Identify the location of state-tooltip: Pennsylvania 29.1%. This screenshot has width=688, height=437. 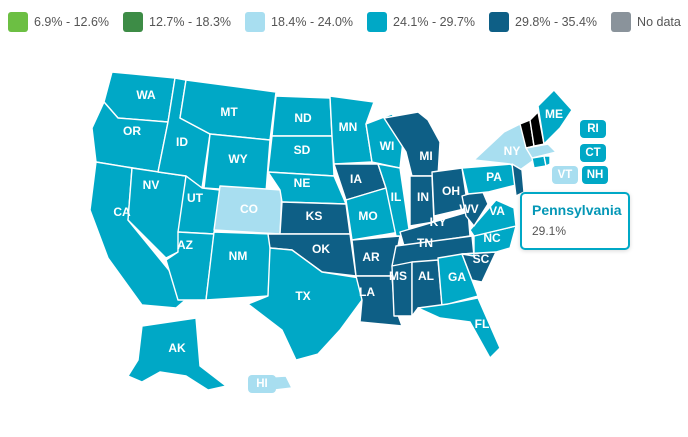
(575, 221).